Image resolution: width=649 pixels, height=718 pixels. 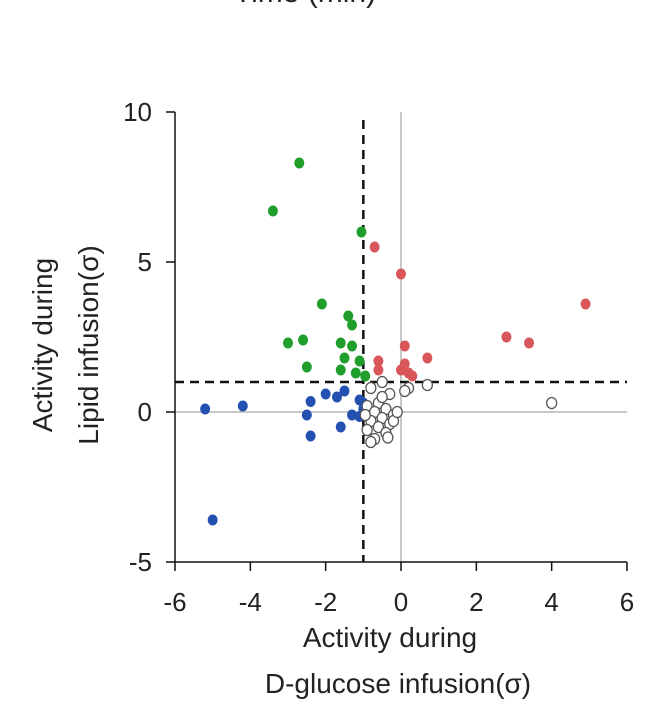 What do you see at coordinates (551, 602) in the screenshot?
I see `x-tick-label: 4` at bounding box center [551, 602].